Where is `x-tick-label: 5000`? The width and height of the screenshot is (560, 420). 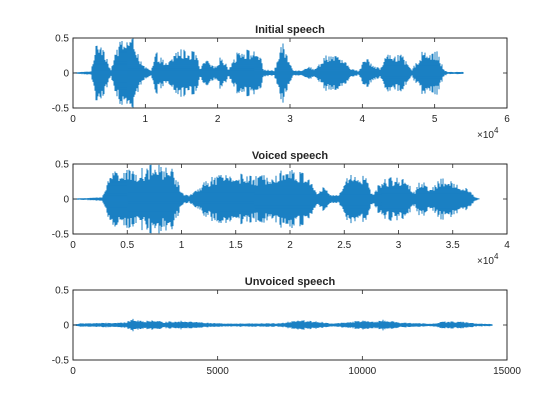
x-tick-label: 5000 is located at coordinates (218, 371).